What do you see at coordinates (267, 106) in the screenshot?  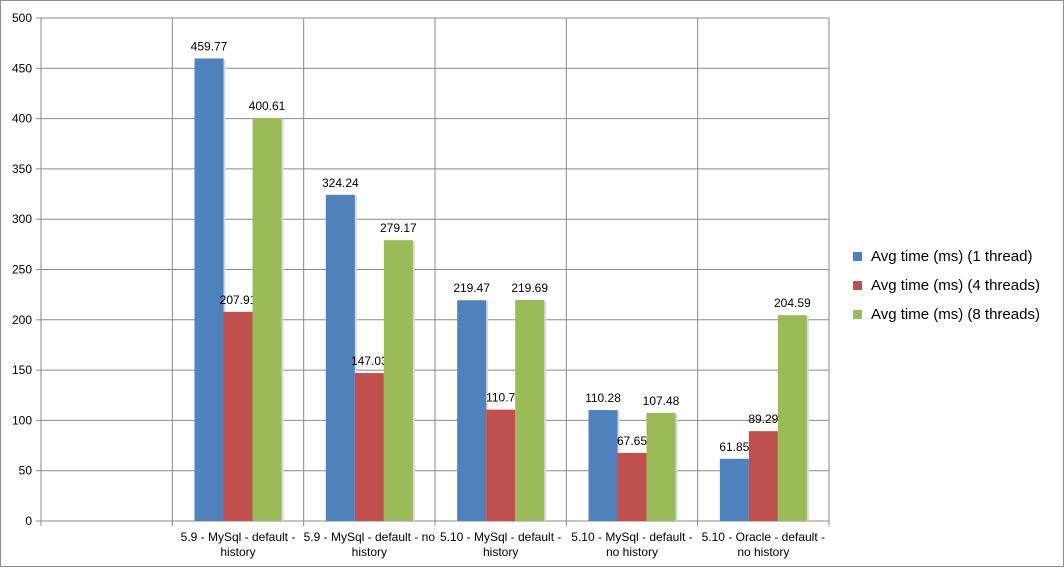 I see `data-label: 400.61` at bounding box center [267, 106].